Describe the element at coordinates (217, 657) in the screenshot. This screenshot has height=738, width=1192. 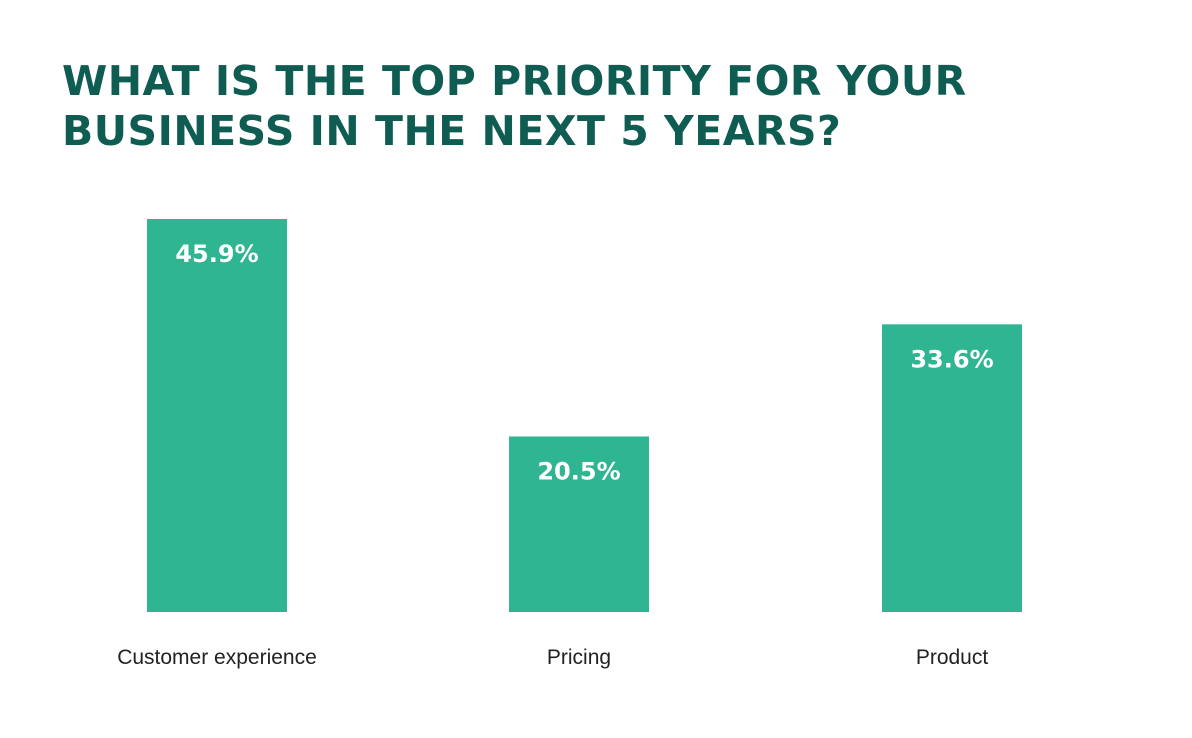
I see `category-label-0: Customer experience` at that location.